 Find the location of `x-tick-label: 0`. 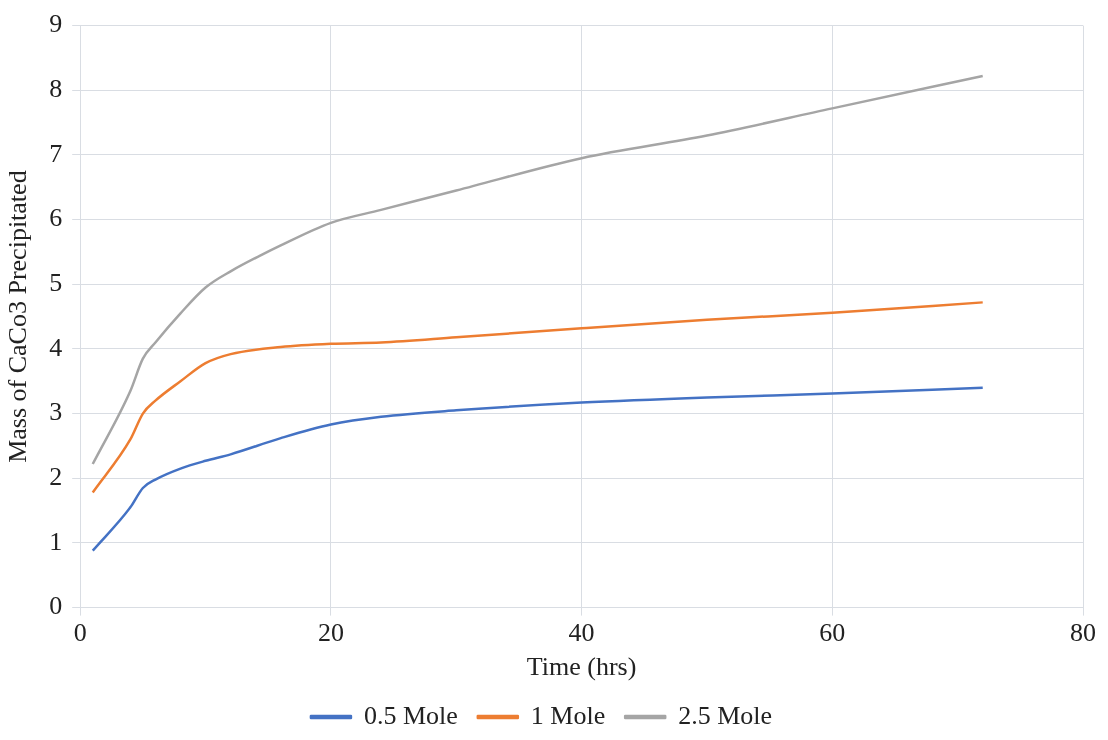

x-tick-label: 0 is located at coordinates (80, 633).